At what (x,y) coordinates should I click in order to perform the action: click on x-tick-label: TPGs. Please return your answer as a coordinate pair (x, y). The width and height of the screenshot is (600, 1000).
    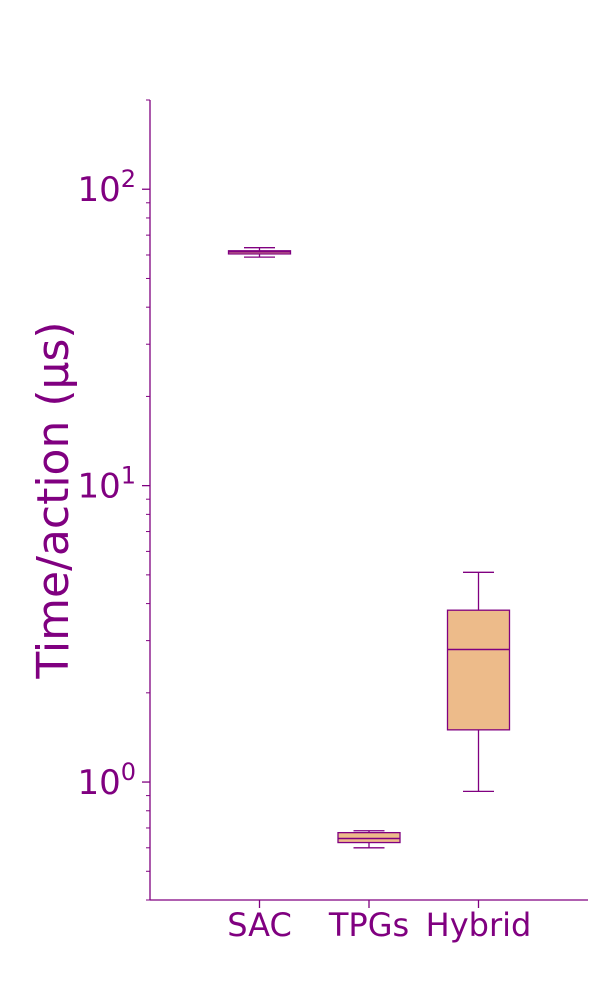
    Looking at the image, I should click on (368, 925).